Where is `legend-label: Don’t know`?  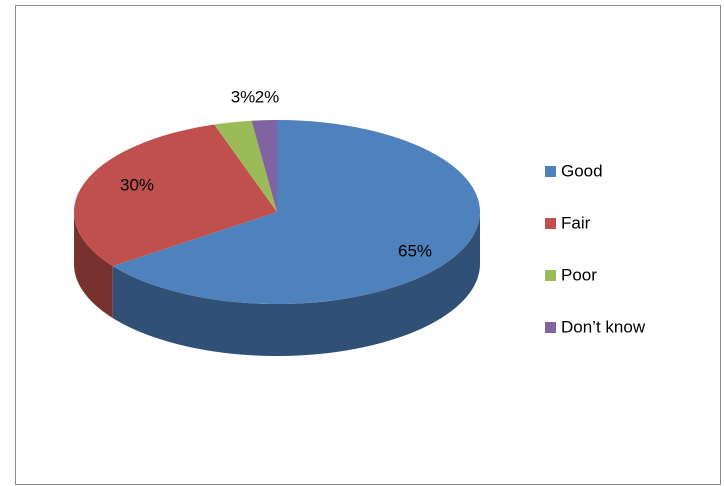 legend-label: Don’t know is located at coordinates (603, 326).